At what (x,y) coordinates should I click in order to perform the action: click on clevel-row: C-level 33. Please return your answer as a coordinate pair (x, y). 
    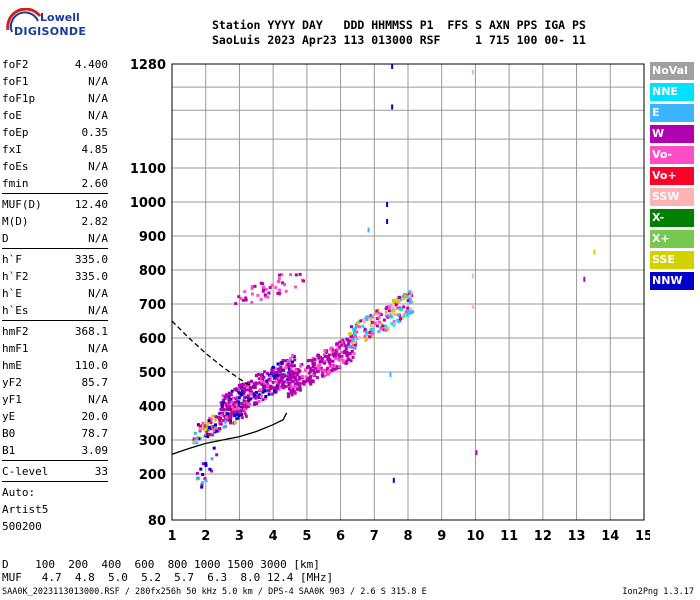
    Looking at the image, I should click on (55, 471).